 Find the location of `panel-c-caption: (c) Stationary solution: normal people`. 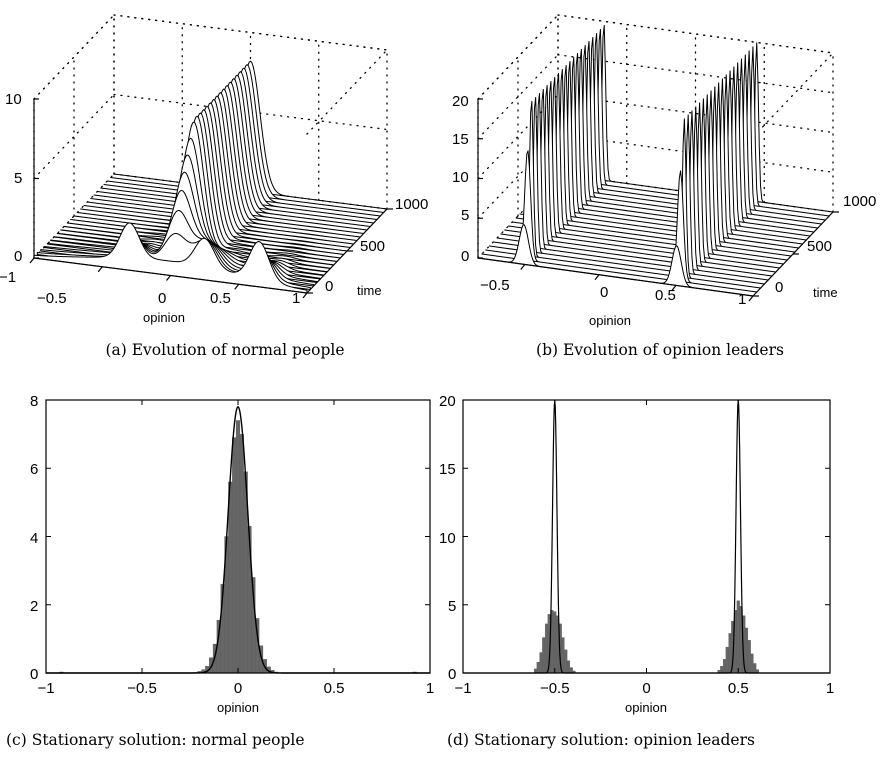

panel-c-caption: (c) Stationary solution: normal people is located at coordinates (155, 740).